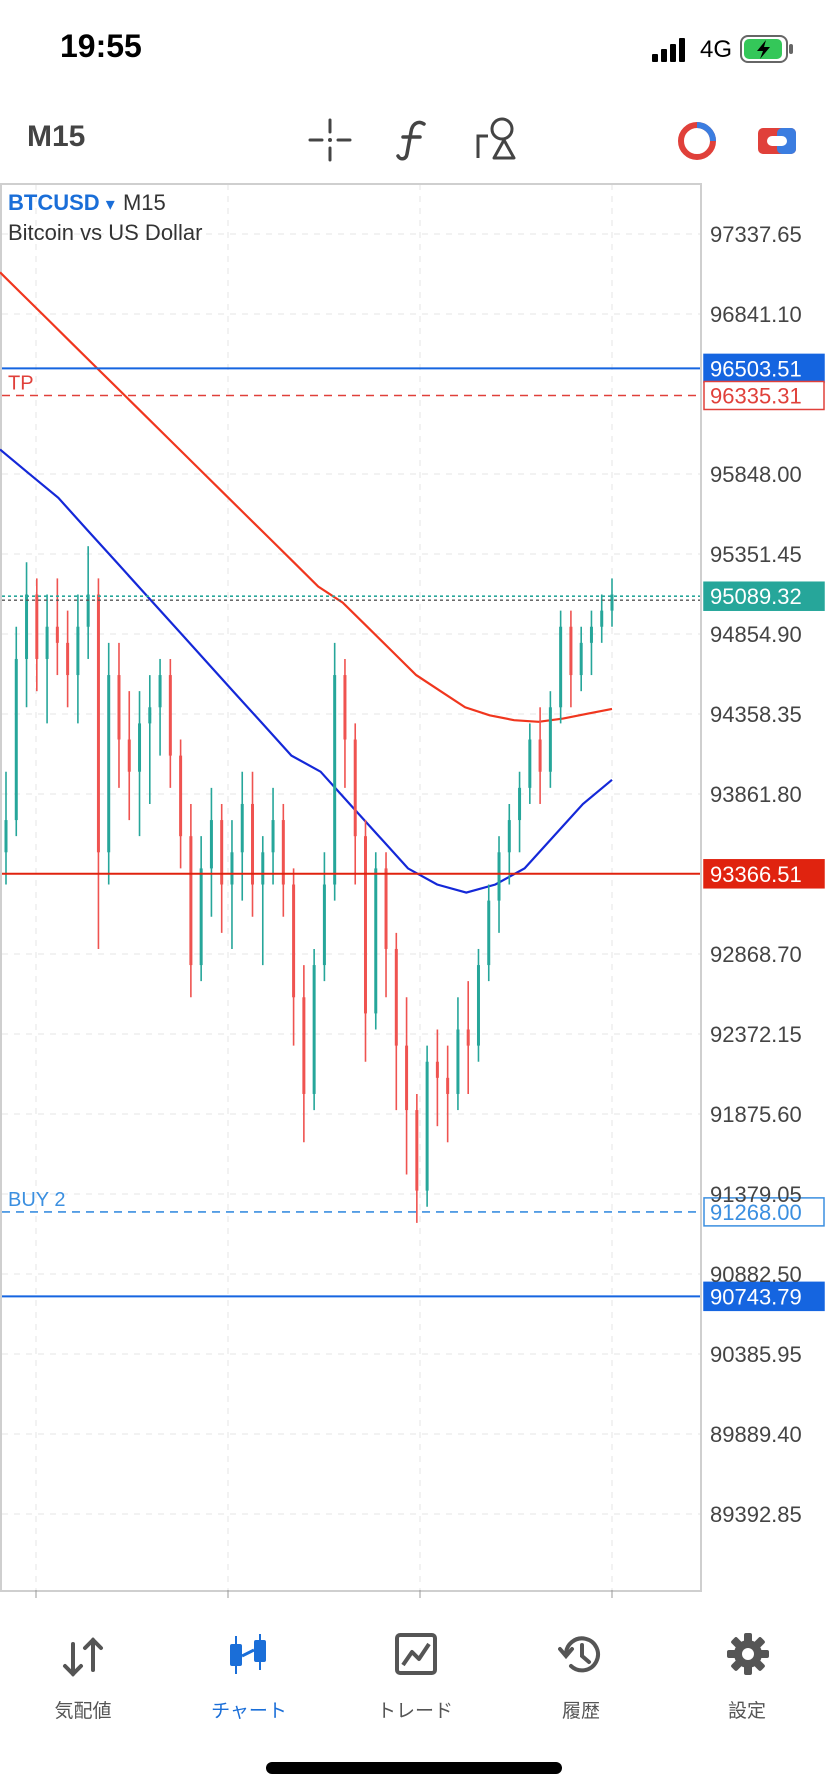 The width and height of the screenshot is (828, 1792). I want to click on price-tag-value: 95089.32, so click(756, 596).